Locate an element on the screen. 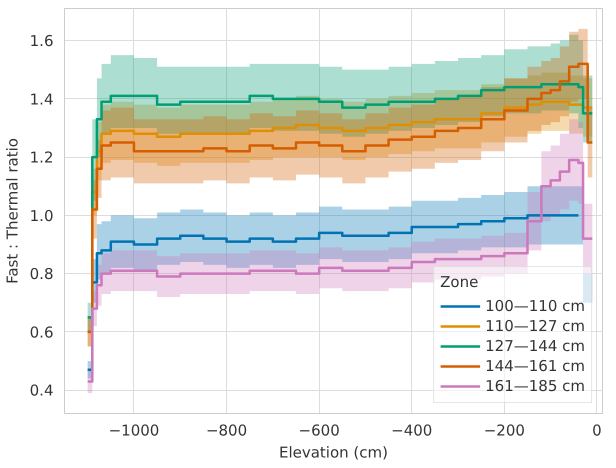  legend-title: Zone is located at coordinates (460, 282).